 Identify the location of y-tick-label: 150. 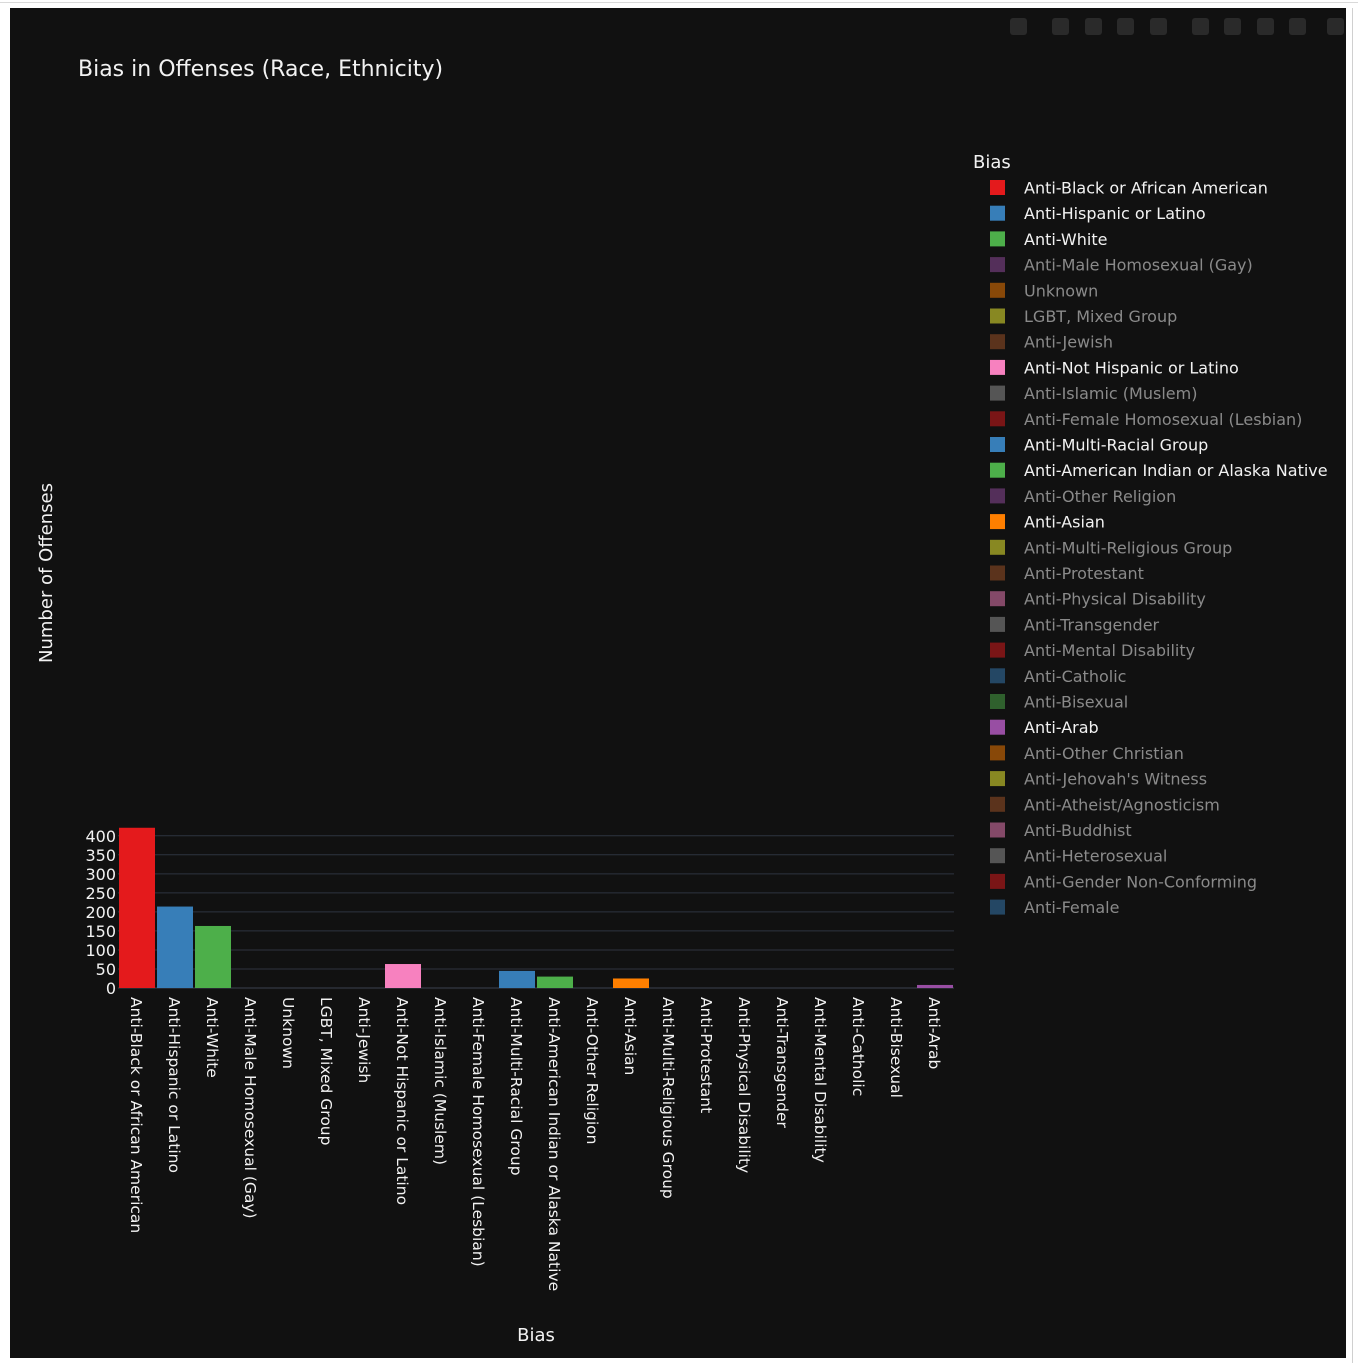
(100, 931).